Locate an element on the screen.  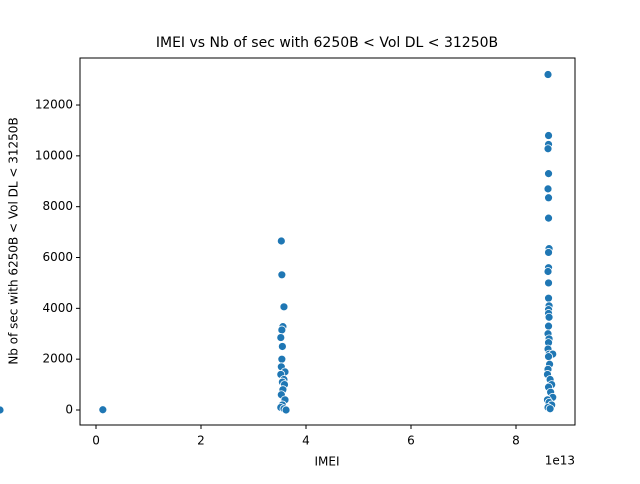
x-tick-label: 4 is located at coordinates (306, 441).